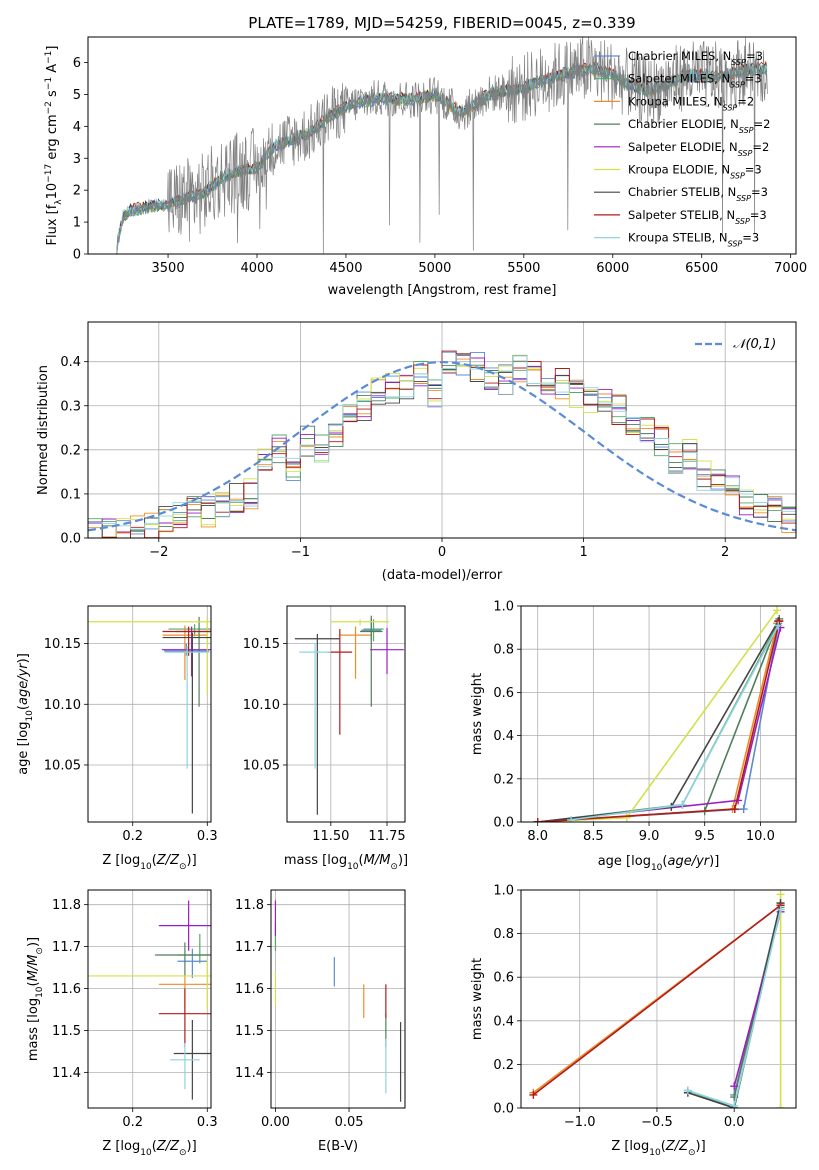  Describe the element at coordinates (593, 836) in the screenshot. I see `tick-label-x: 8.5` at that location.